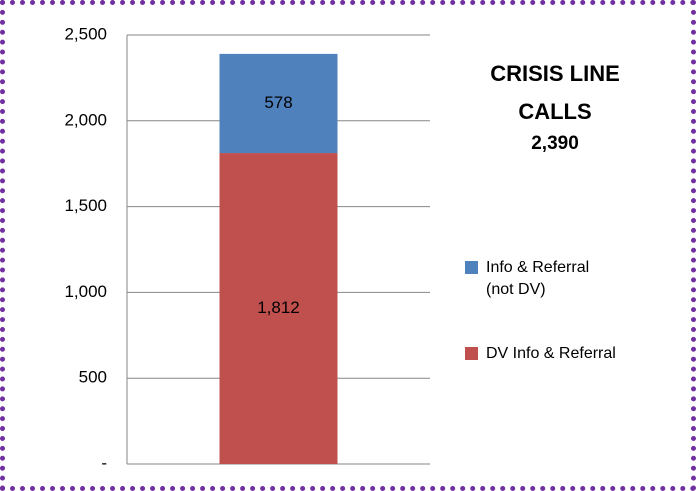  I want to click on data-label: 578, so click(278, 102).